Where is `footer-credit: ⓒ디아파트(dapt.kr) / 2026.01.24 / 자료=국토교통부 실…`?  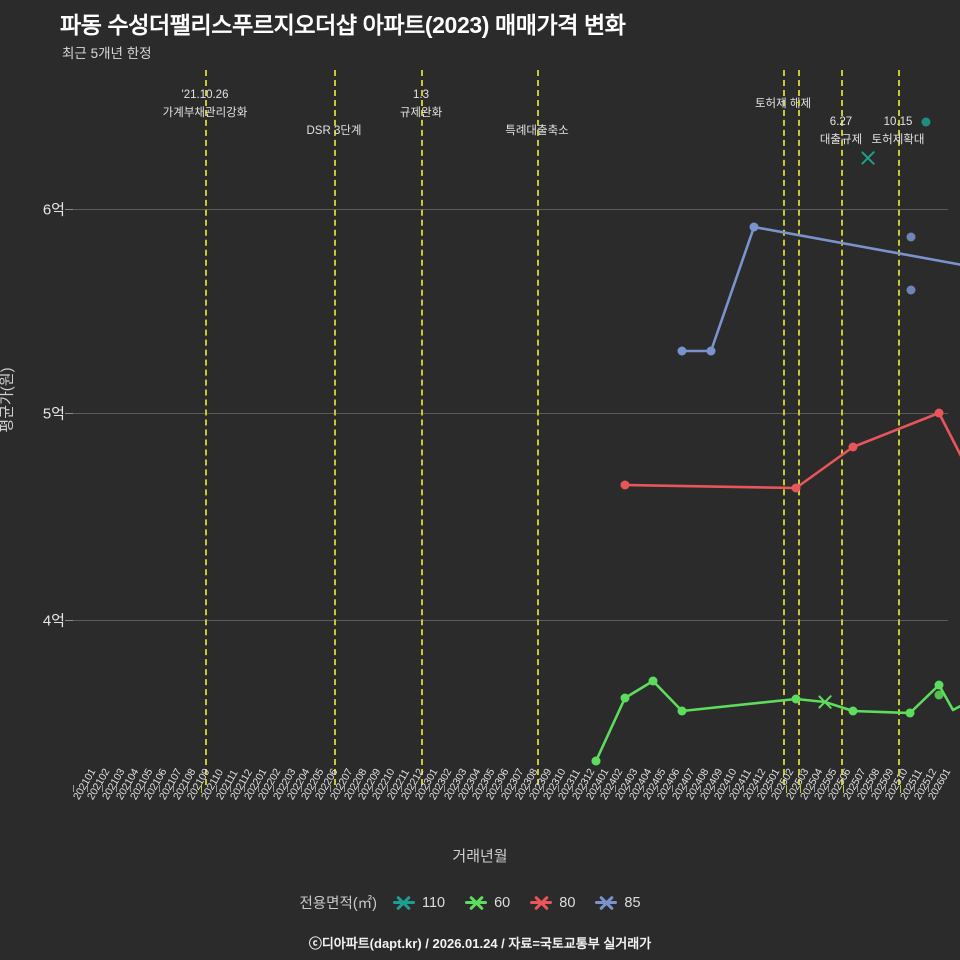
footer-credit: ⓒ디아파트(dapt.kr) / 2026.01.24 / 자료=국토교통부 실… is located at coordinates (480, 943).